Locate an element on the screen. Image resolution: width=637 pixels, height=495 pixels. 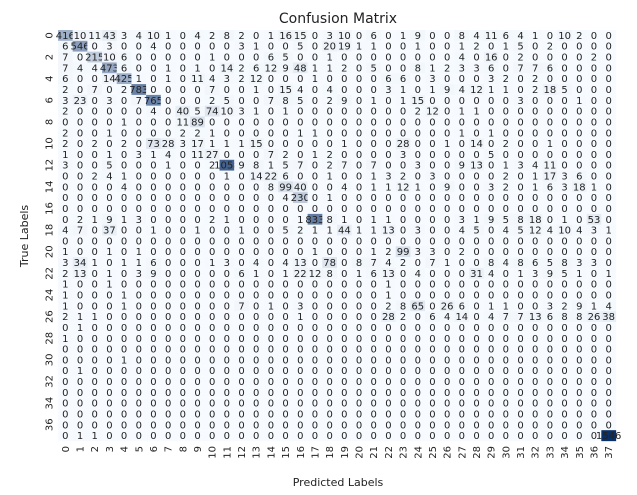
cell-value-label: 10 is located at coordinates (109, 58).